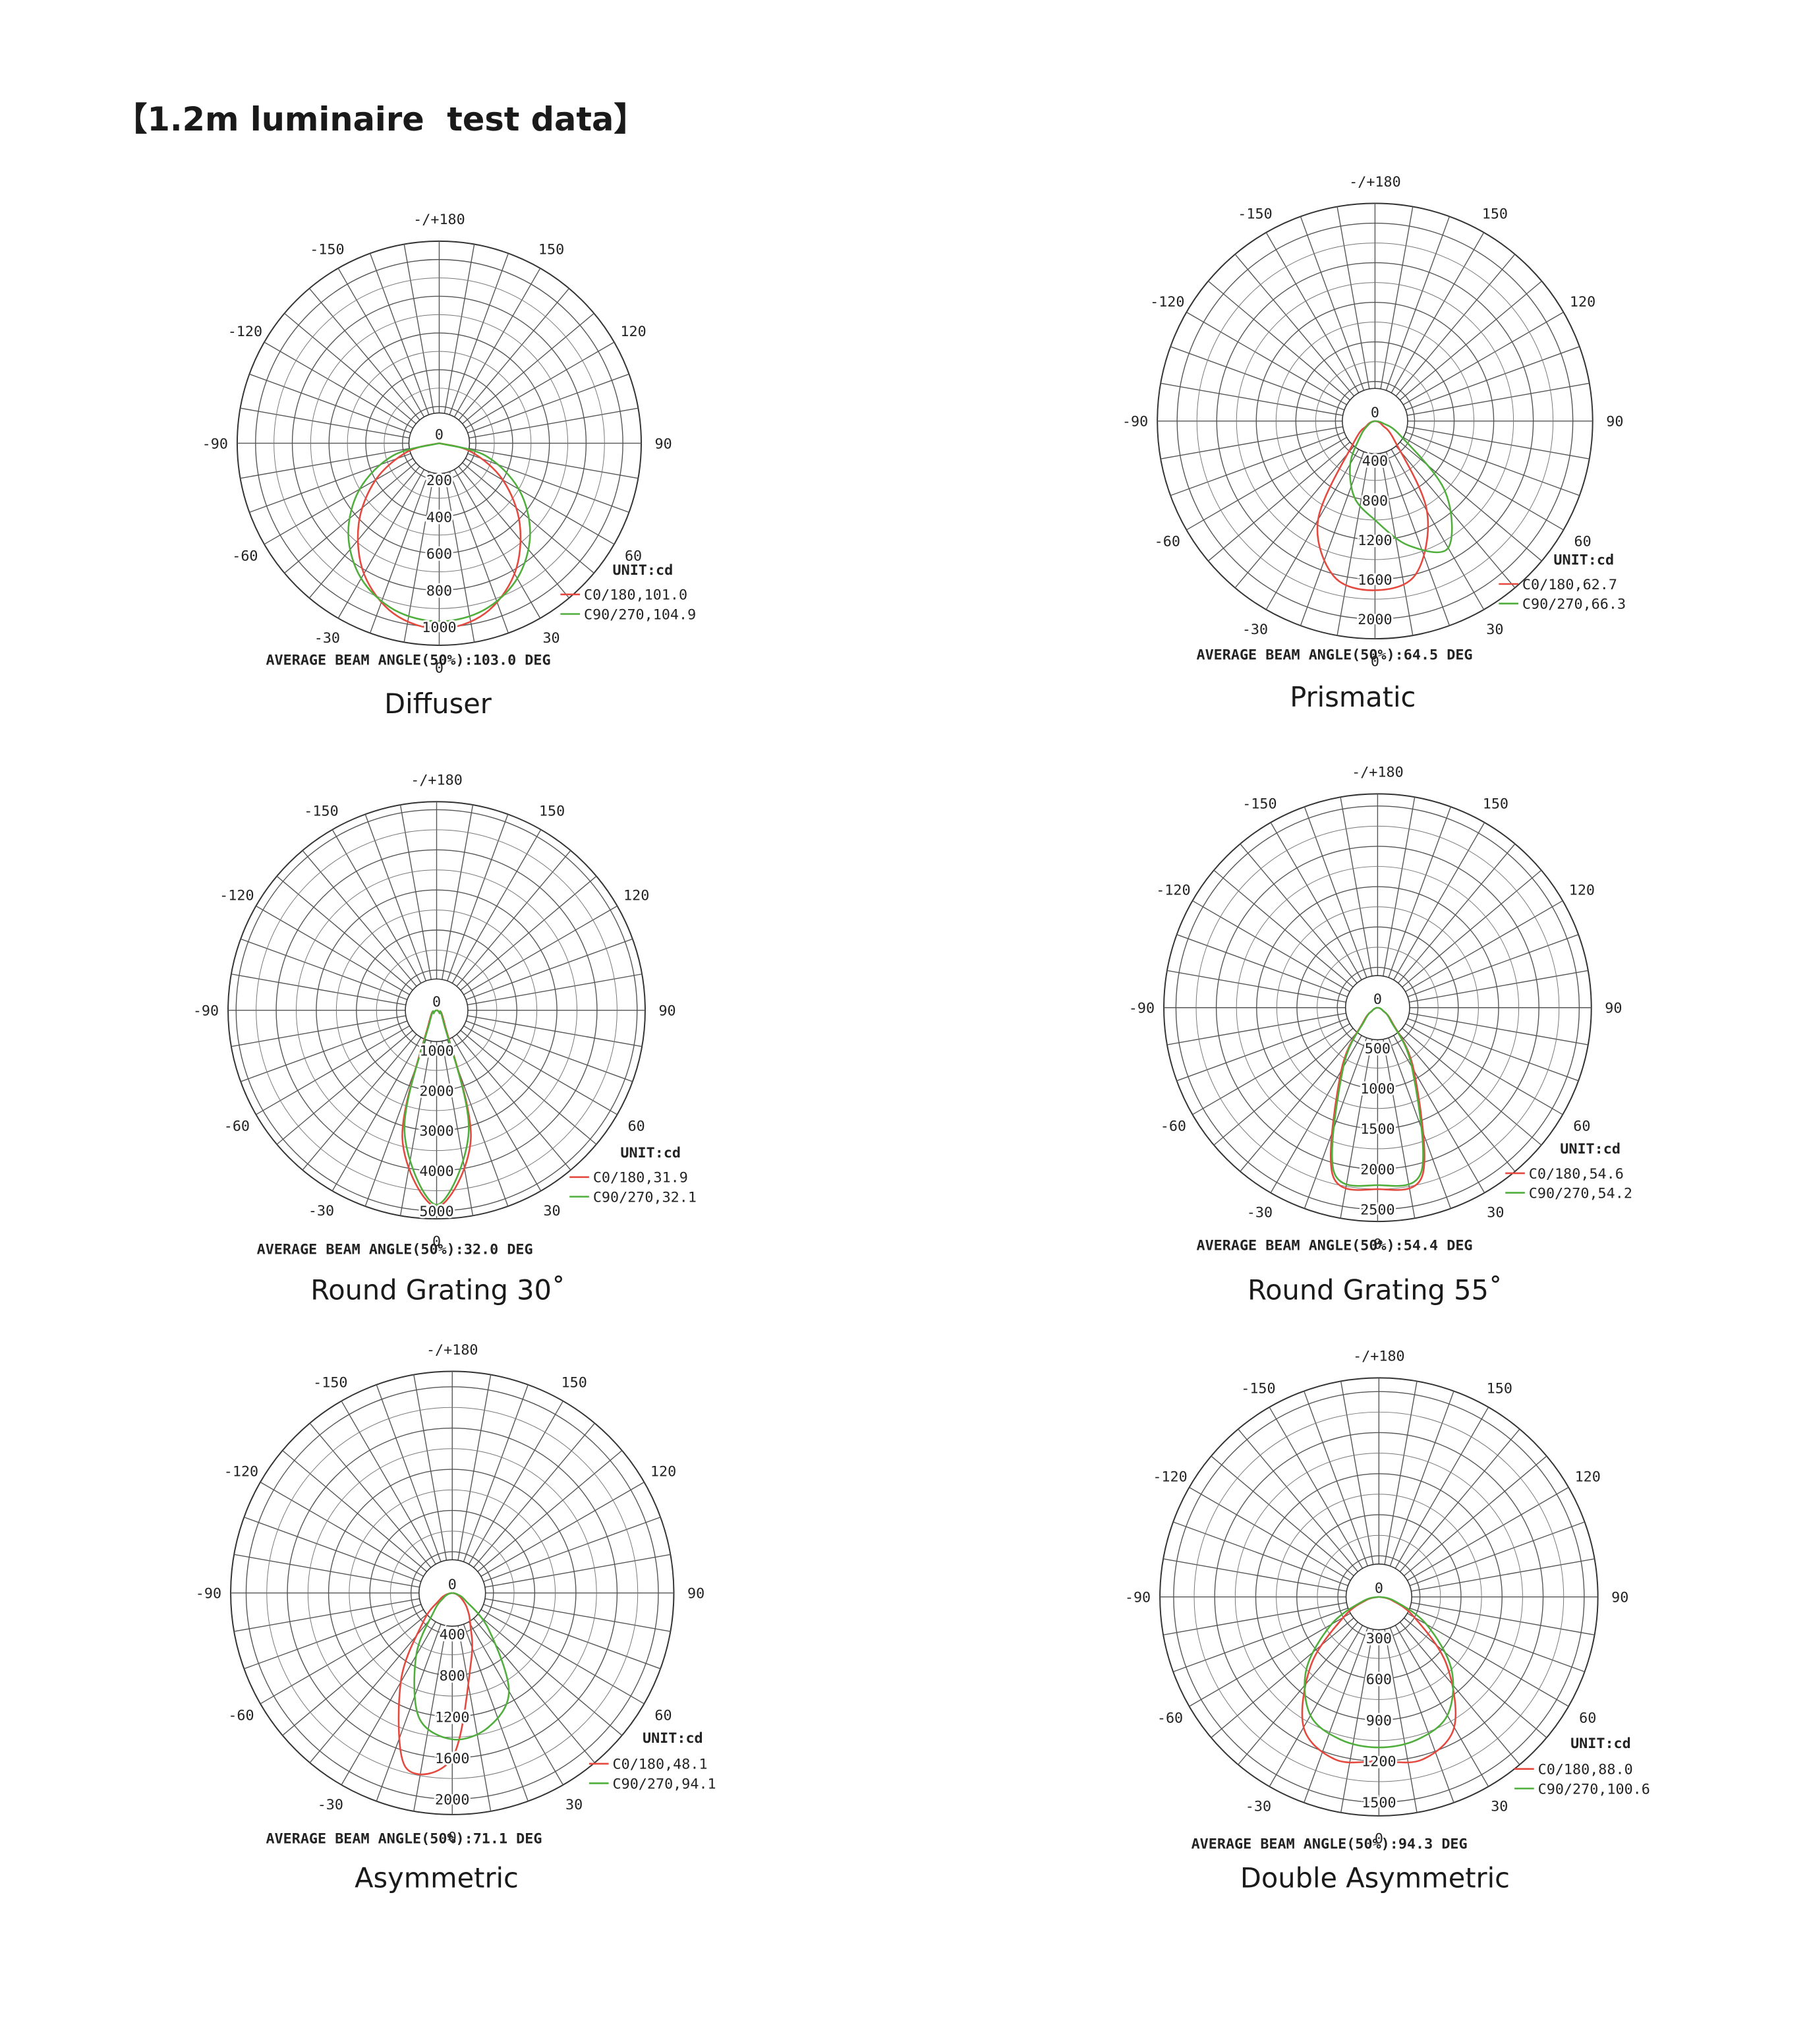 Image resolution: width=1809 pixels, height=2044 pixels. Describe the element at coordinates (1620, 1598) in the screenshot. I see `angle-tick-label: 90` at that location.